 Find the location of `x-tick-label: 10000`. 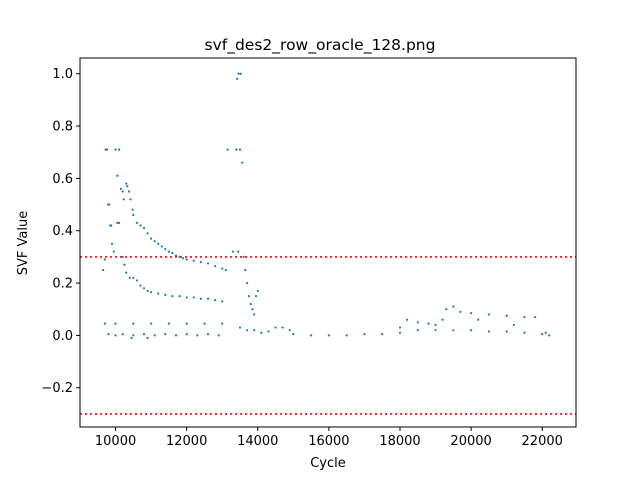

x-tick-label: 10000 is located at coordinates (115, 441).